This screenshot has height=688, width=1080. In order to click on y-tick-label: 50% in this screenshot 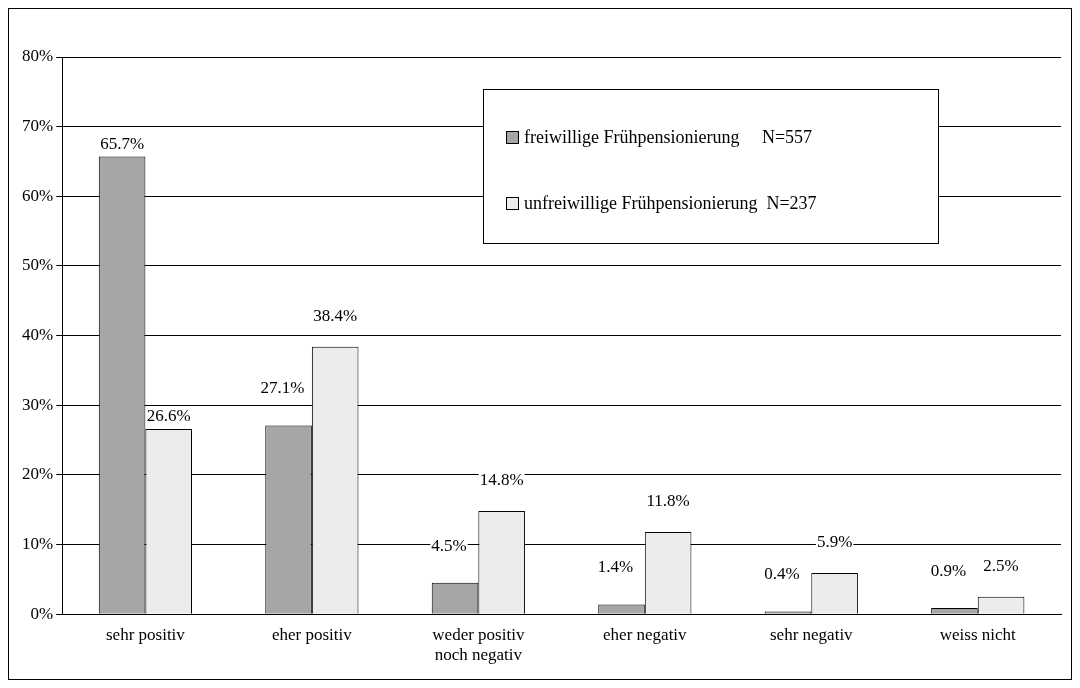, I will do `click(37, 265)`.